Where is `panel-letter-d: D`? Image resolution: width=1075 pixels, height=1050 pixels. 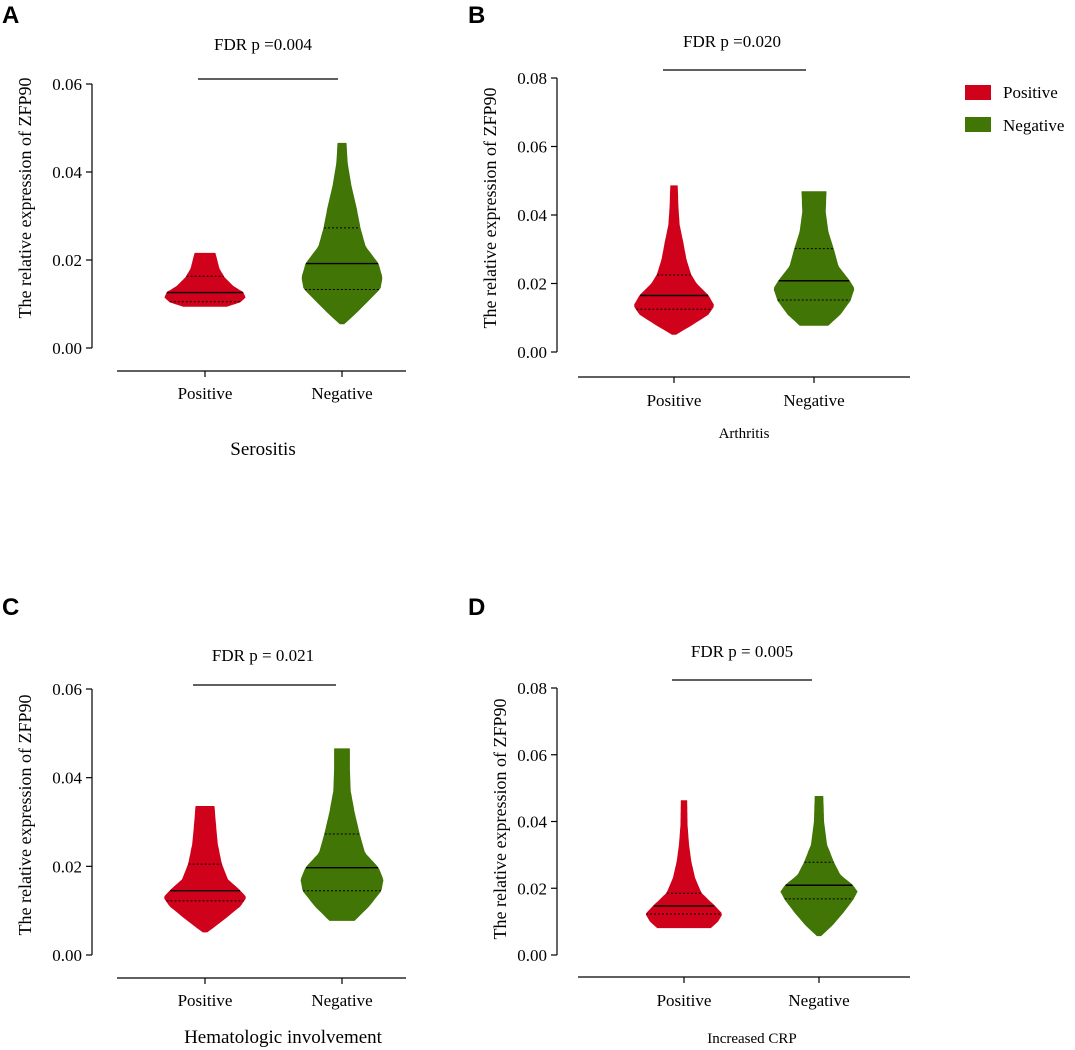 panel-letter-d: D is located at coordinates (476, 607).